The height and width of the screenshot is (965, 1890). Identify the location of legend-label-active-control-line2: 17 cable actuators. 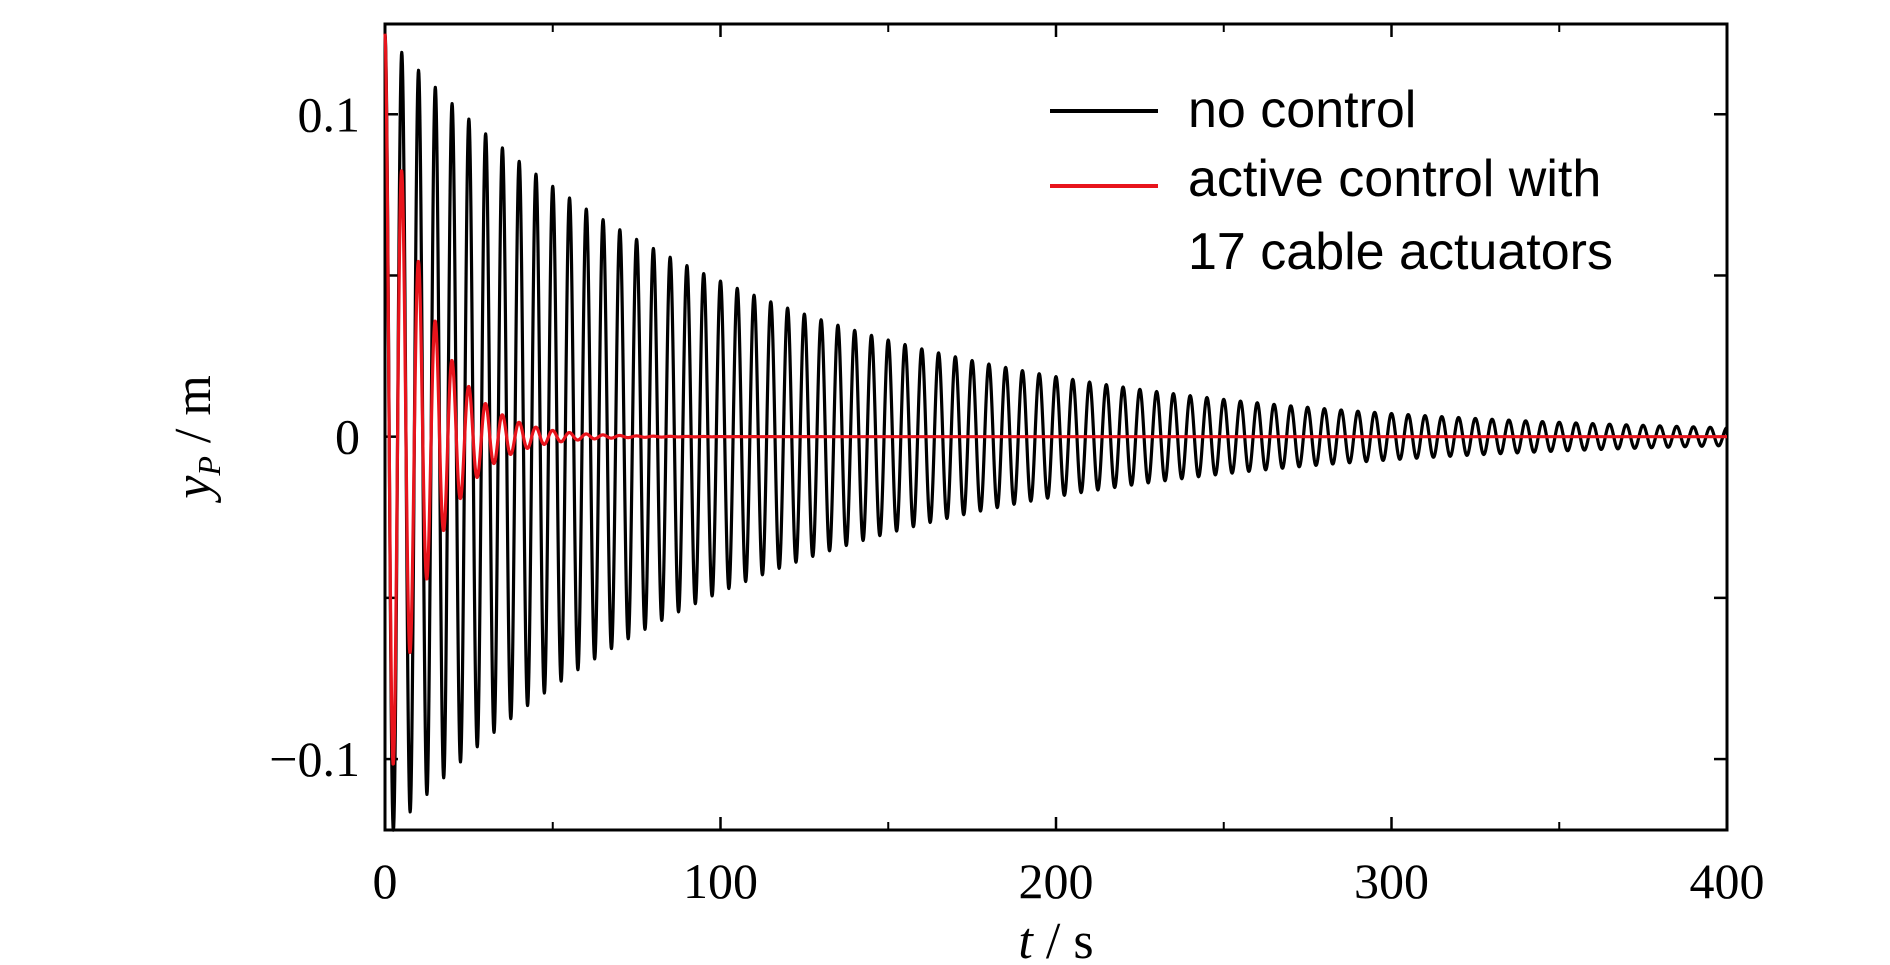
(1400, 252).